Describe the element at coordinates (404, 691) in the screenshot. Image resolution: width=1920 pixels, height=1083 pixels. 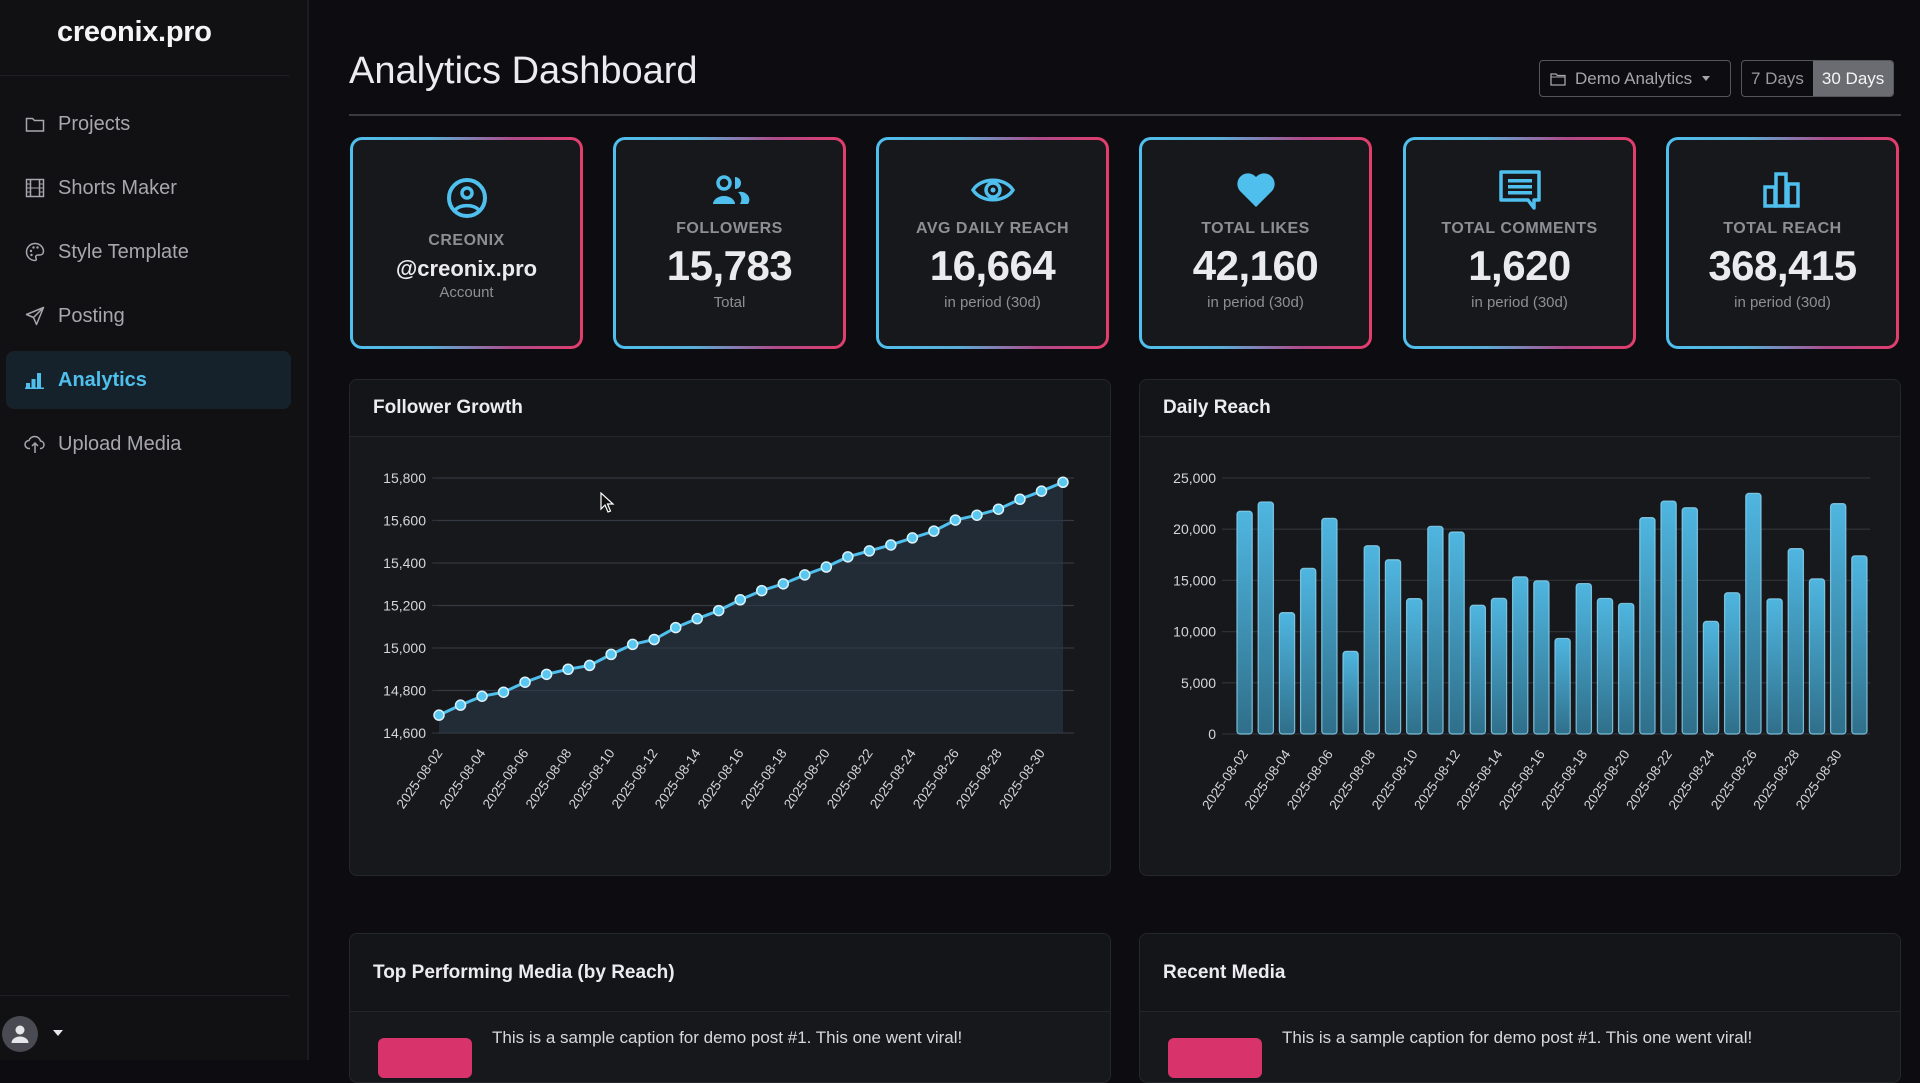
I see `y-tick-label: 14,800` at that location.